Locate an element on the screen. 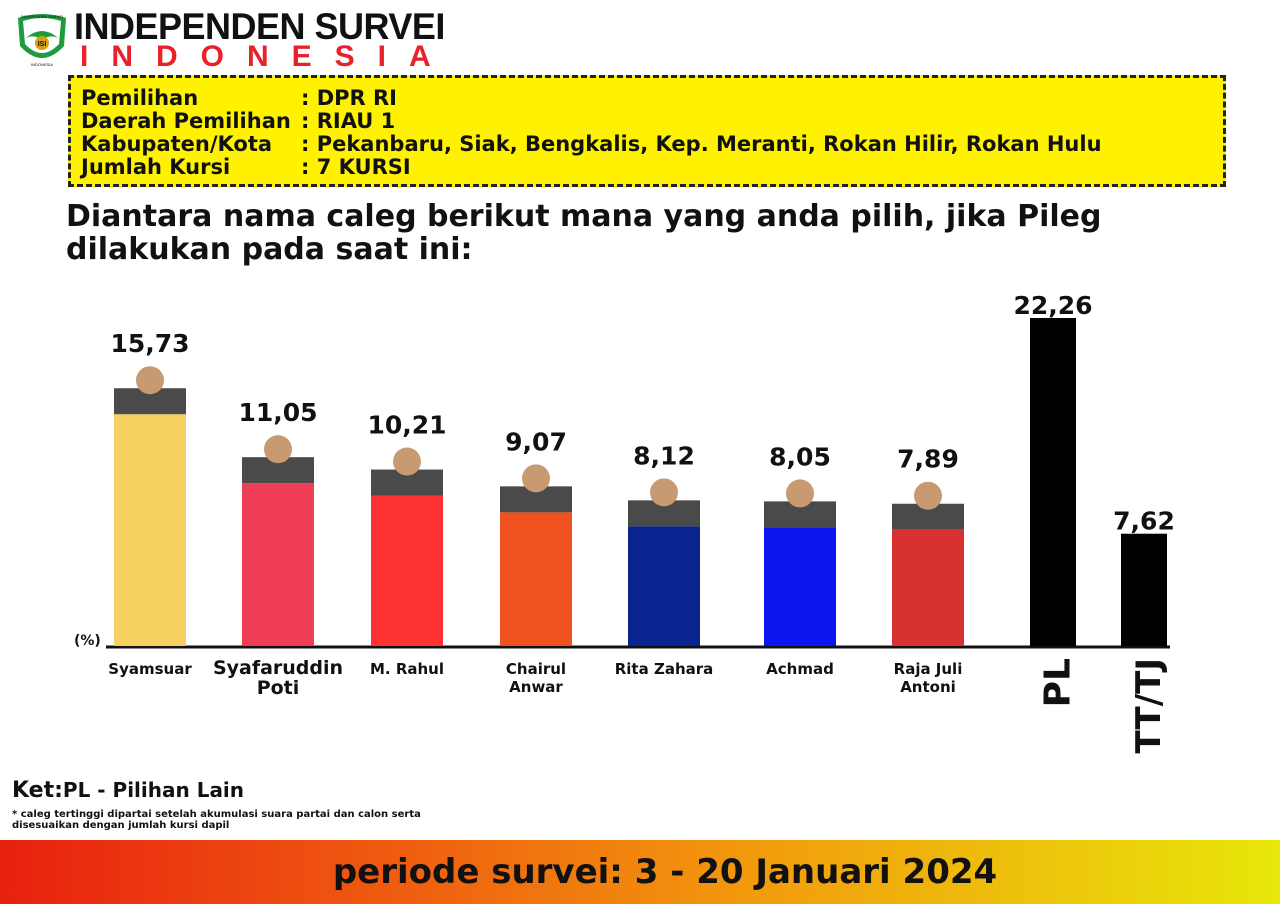  category-label: Rita Zahara is located at coordinates (664, 669).